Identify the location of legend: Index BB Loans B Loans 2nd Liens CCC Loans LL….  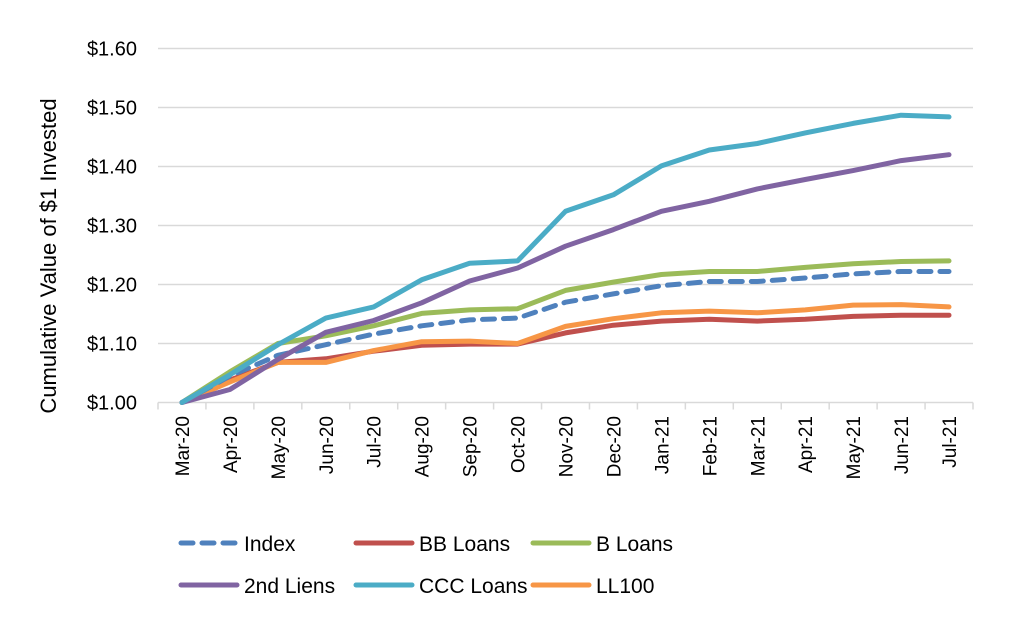
(425, 565).